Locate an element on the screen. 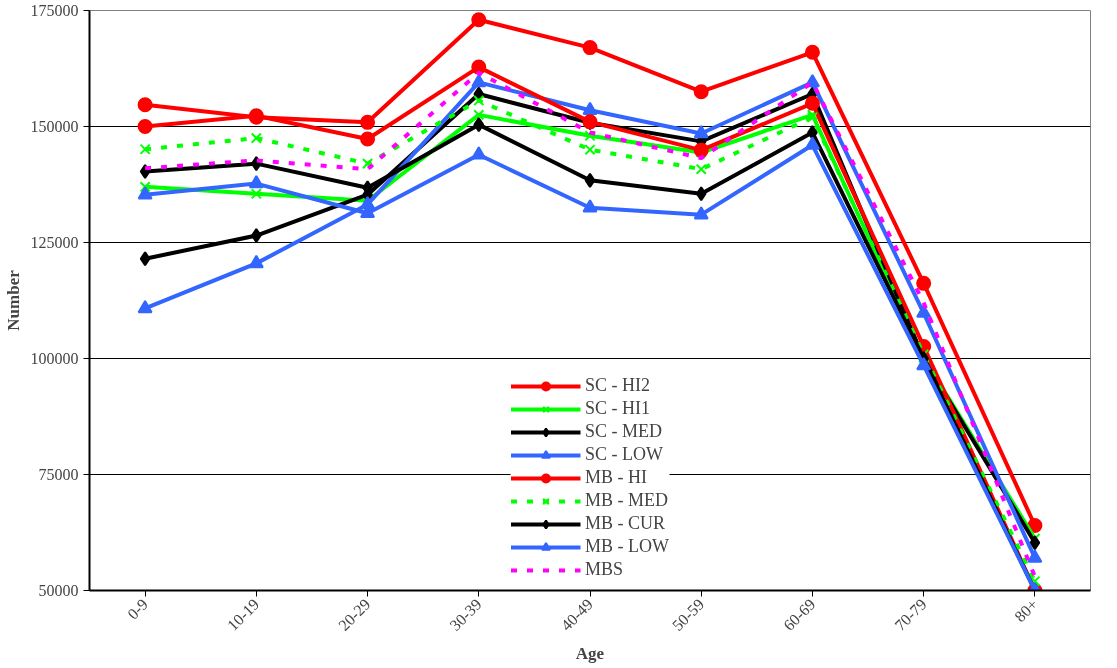  y-tick-label: 100000 is located at coordinates (54, 358).